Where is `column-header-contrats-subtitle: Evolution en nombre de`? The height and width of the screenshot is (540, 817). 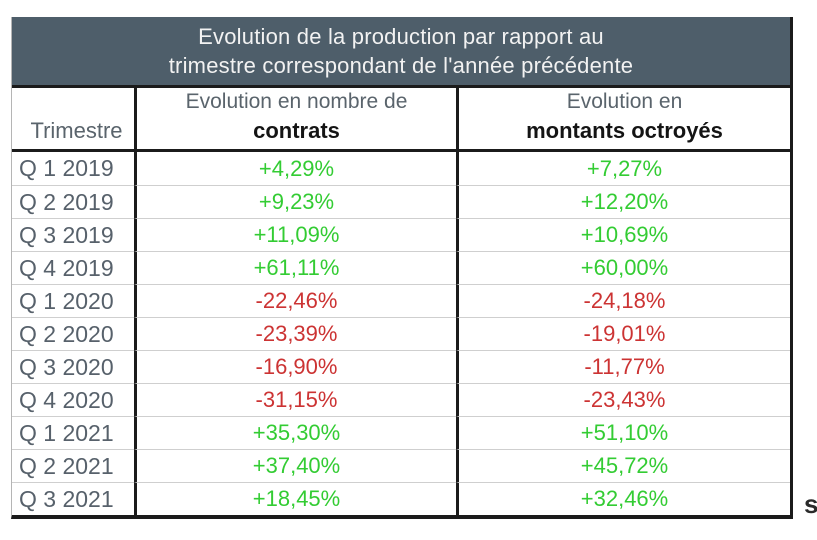
column-header-contrats-subtitle: Evolution en nombre de is located at coordinates (296, 101).